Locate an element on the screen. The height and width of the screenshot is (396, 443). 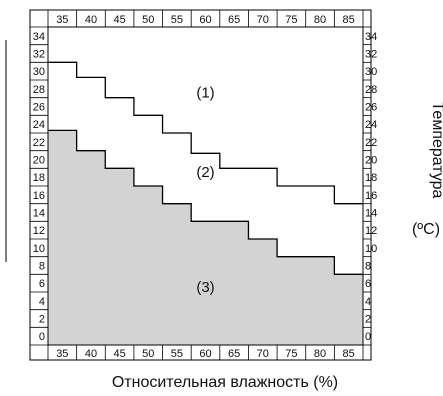
y-axis-unit: (ºC) is located at coordinates (426, 229).